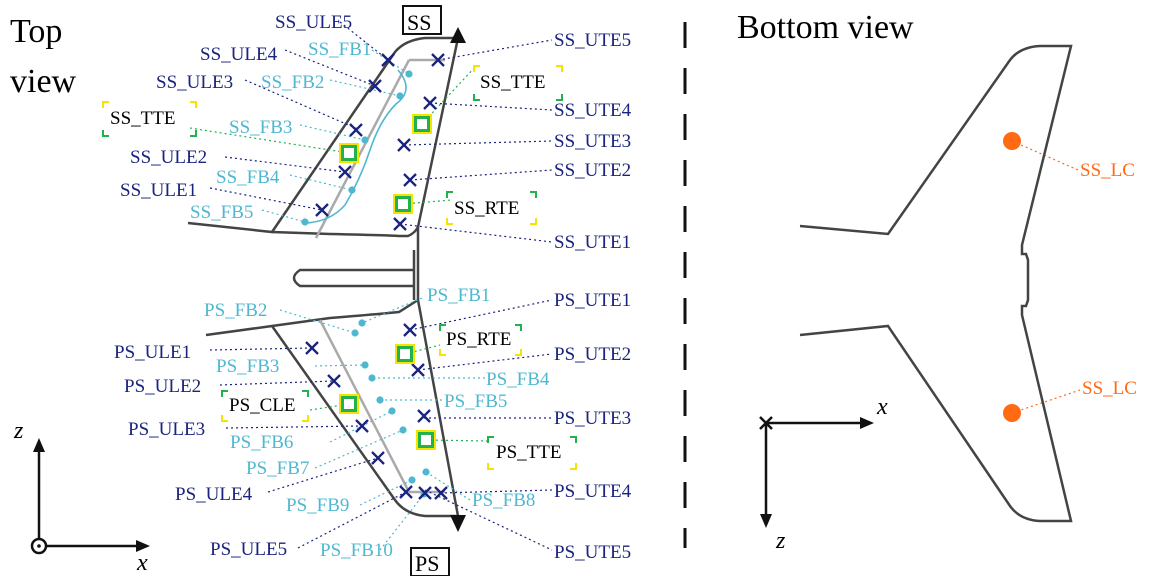 This screenshot has width=1151, height=576. I want to click on ss-tte-right-label: SS_TTE, so click(512, 82).